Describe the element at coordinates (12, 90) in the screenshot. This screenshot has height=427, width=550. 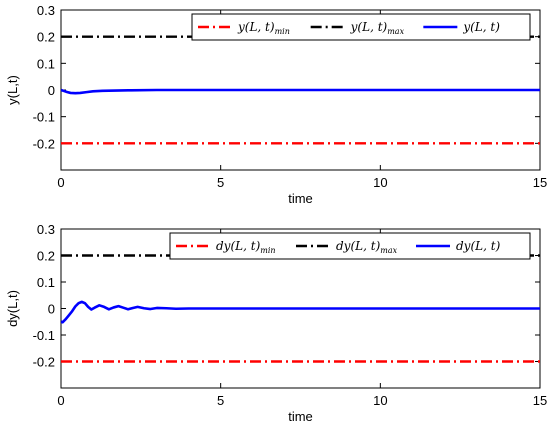
I see `y-axis-label: y(L,t)` at that location.